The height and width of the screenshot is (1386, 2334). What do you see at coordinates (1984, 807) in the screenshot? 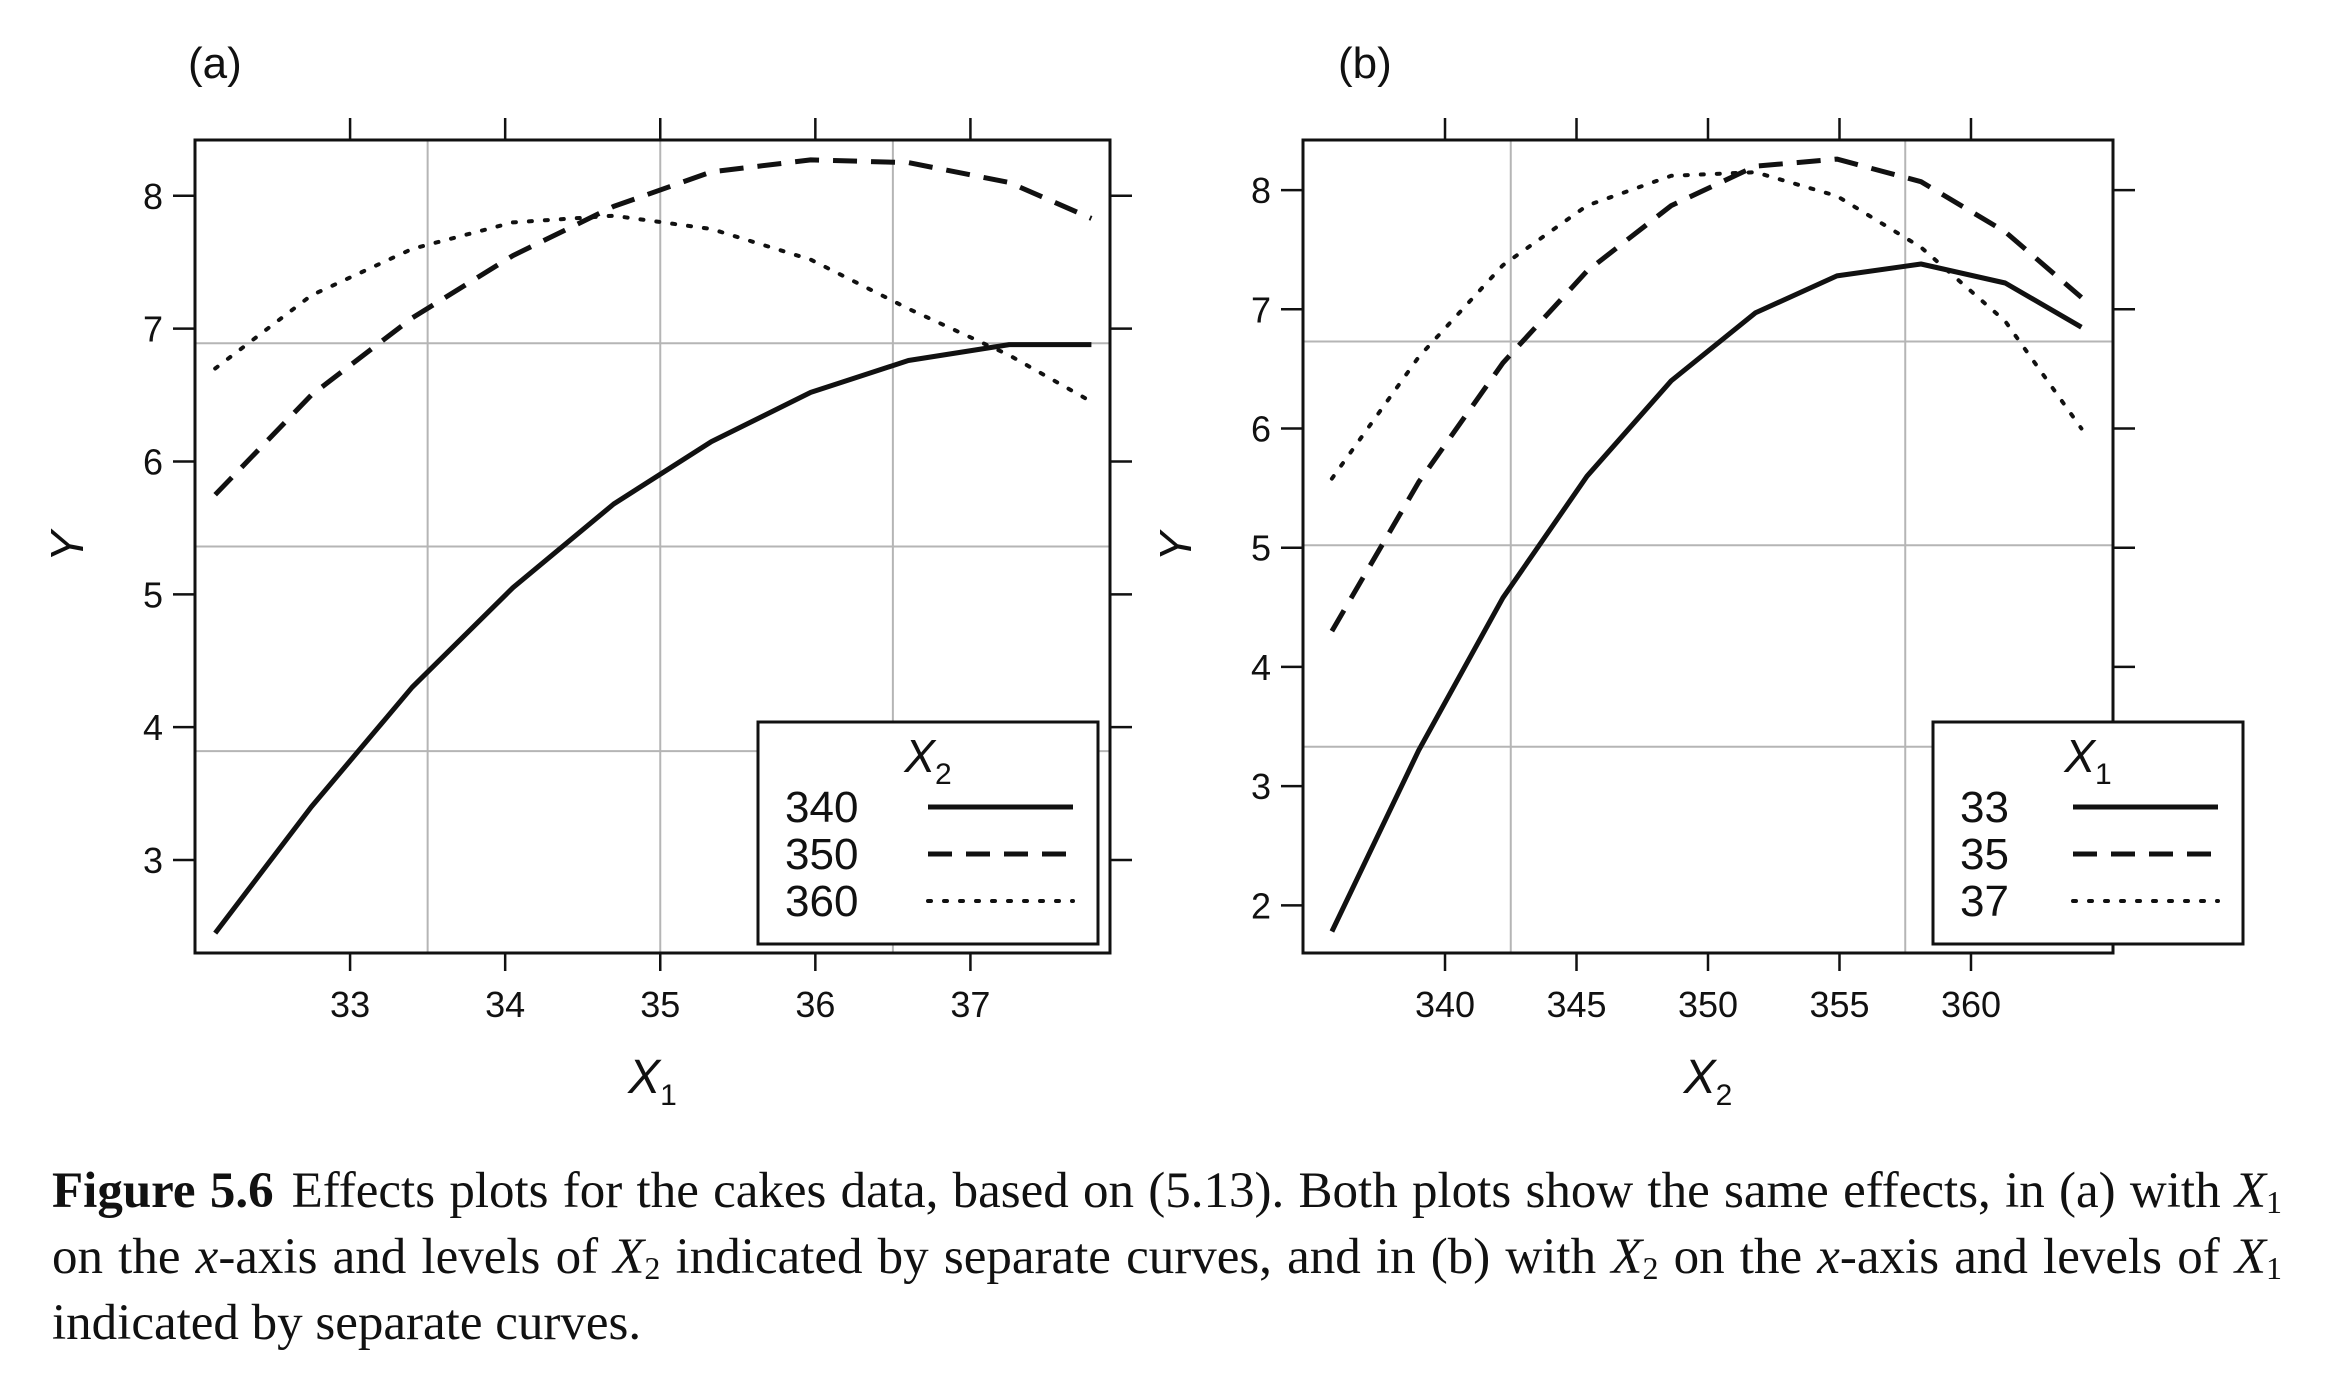
I see `legend-label-33: 33` at bounding box center [1984, 807].